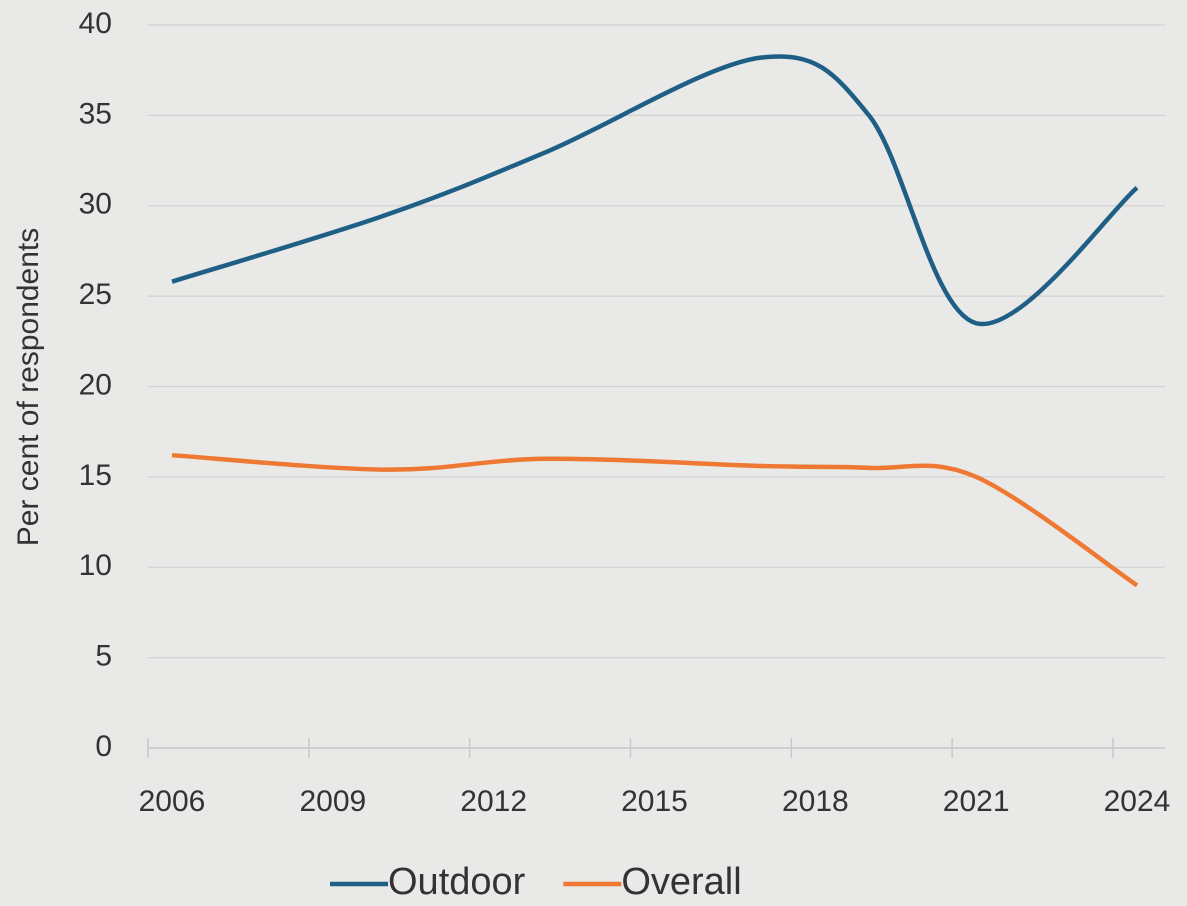 The height and width of the screenshot is (906, 1187). I want to click on x-tick-label: 2006, so click(172, 801).